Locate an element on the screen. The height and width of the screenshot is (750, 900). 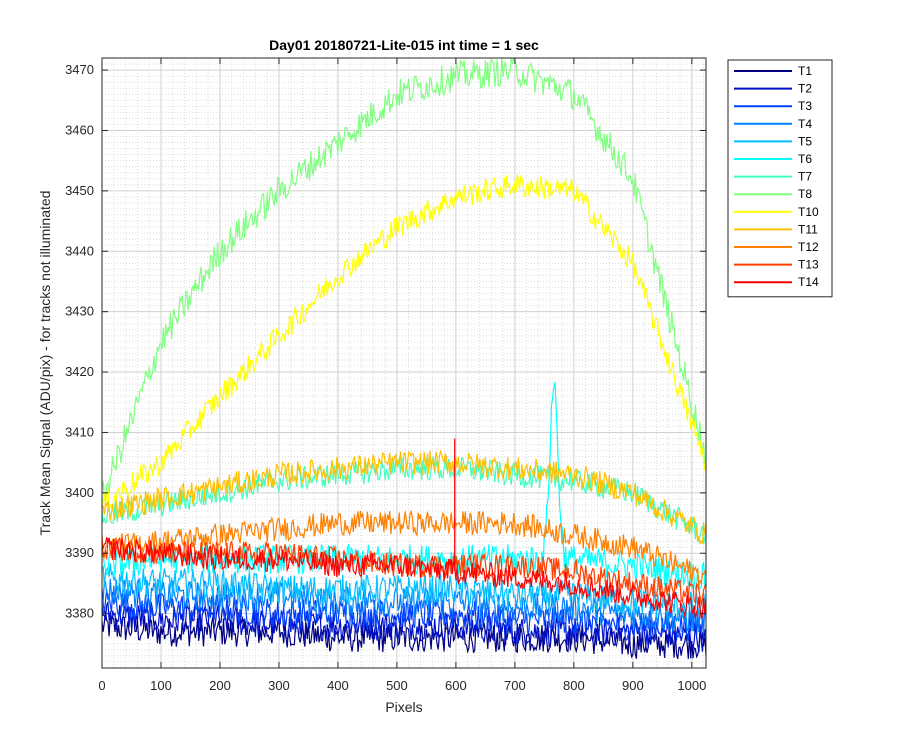
series-line-t1 is located at coordinates (404, 635).